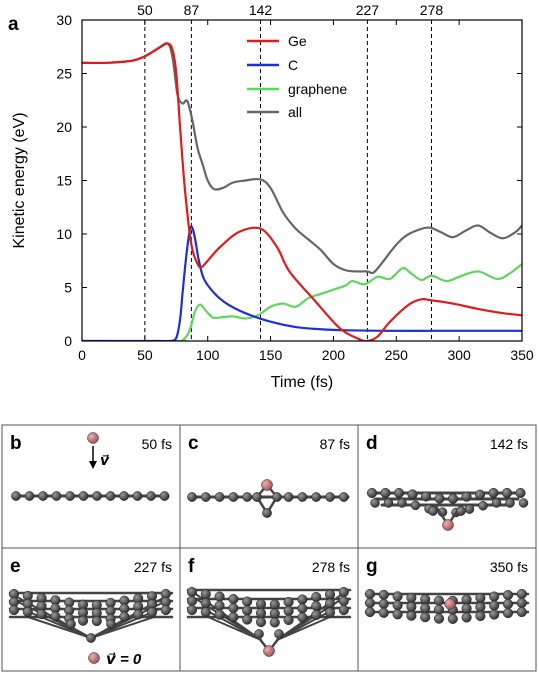 Image resolution: width=539 pixels, height=676 pixels. What do you see at coordinates (157, 444) in the screenshot?
I see `panel-time: 50 fs` at bounding box center [157, 444].